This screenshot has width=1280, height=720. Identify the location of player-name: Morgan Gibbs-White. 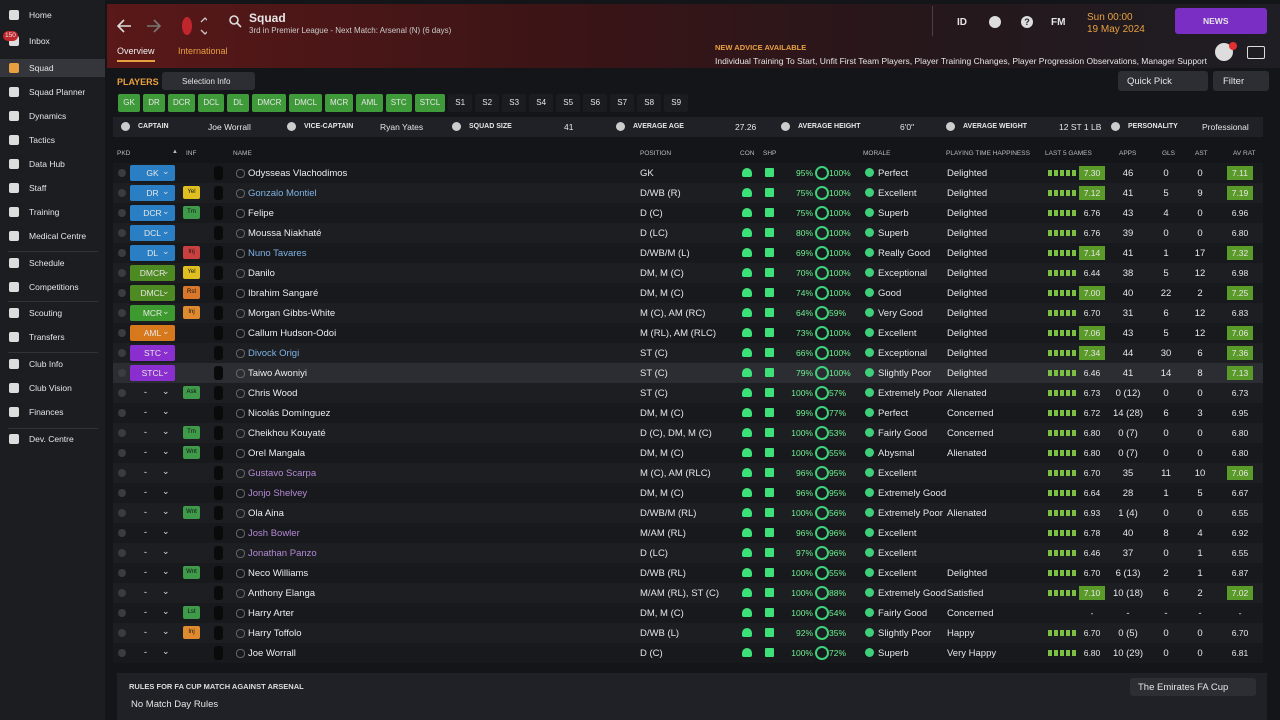
(292, 313).